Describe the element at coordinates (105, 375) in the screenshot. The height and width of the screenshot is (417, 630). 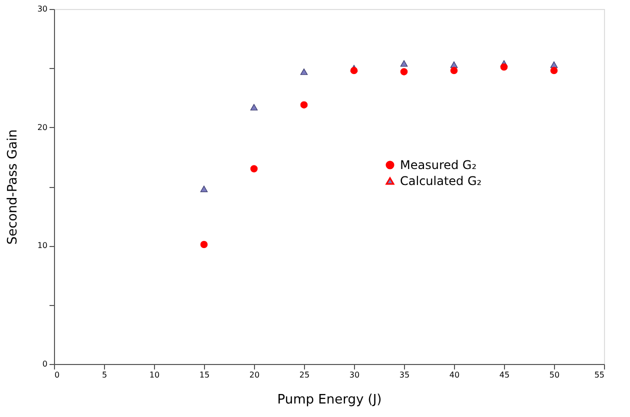
I see `x-tick-label: 5` at that location.